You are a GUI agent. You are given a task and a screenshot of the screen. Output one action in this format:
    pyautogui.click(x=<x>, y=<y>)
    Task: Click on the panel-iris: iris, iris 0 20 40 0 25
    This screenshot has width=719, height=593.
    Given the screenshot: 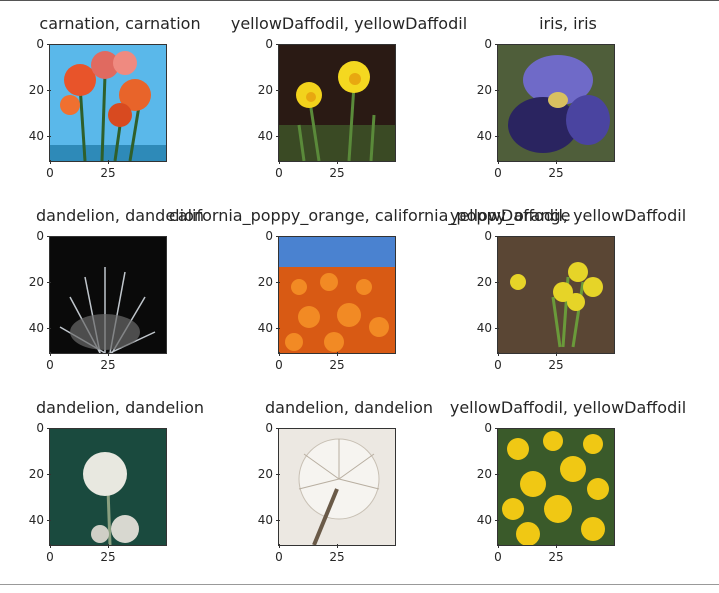 What is the action you would take?
    pyautogui.click(x=568, y=111)
    